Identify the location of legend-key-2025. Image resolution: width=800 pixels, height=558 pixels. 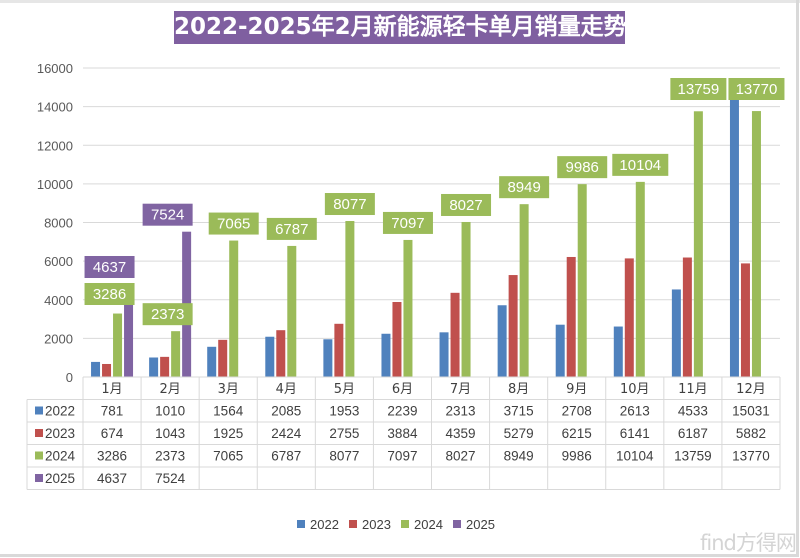
(39, 478).